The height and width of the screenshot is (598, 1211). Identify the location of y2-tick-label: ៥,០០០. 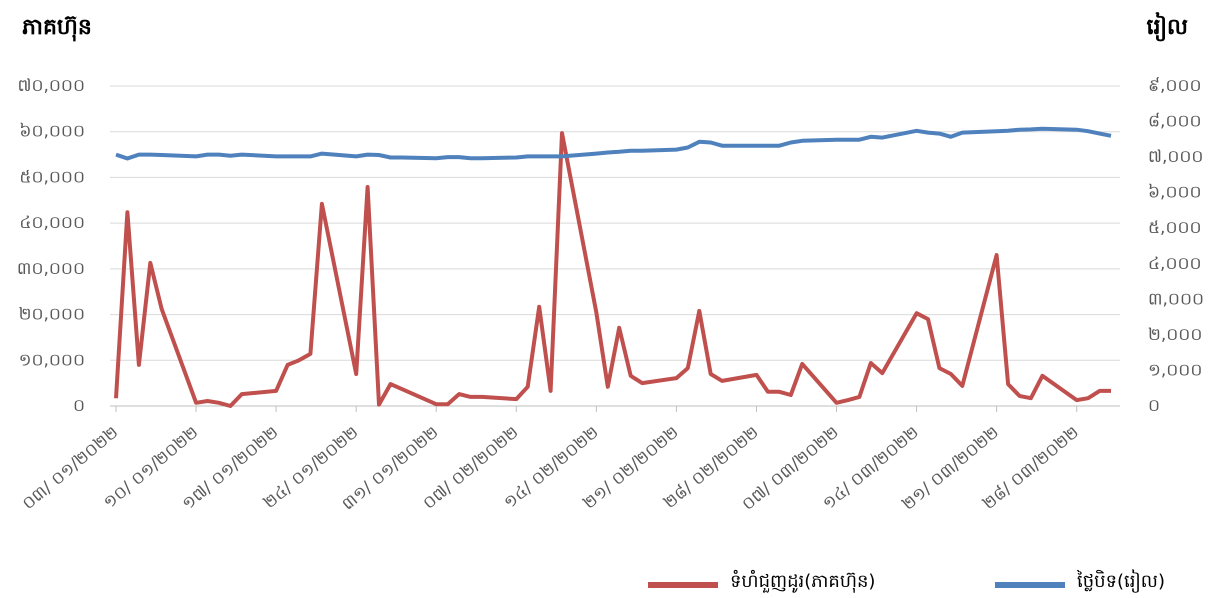
(1175, 228).